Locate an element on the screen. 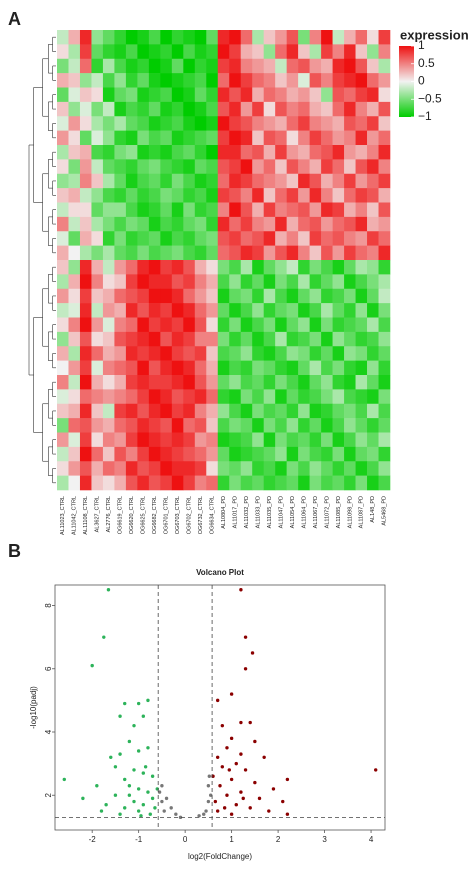 The width and height of the screenshot is (474, 871). y-tick-label: 4 is located at coordinates (48, 731).